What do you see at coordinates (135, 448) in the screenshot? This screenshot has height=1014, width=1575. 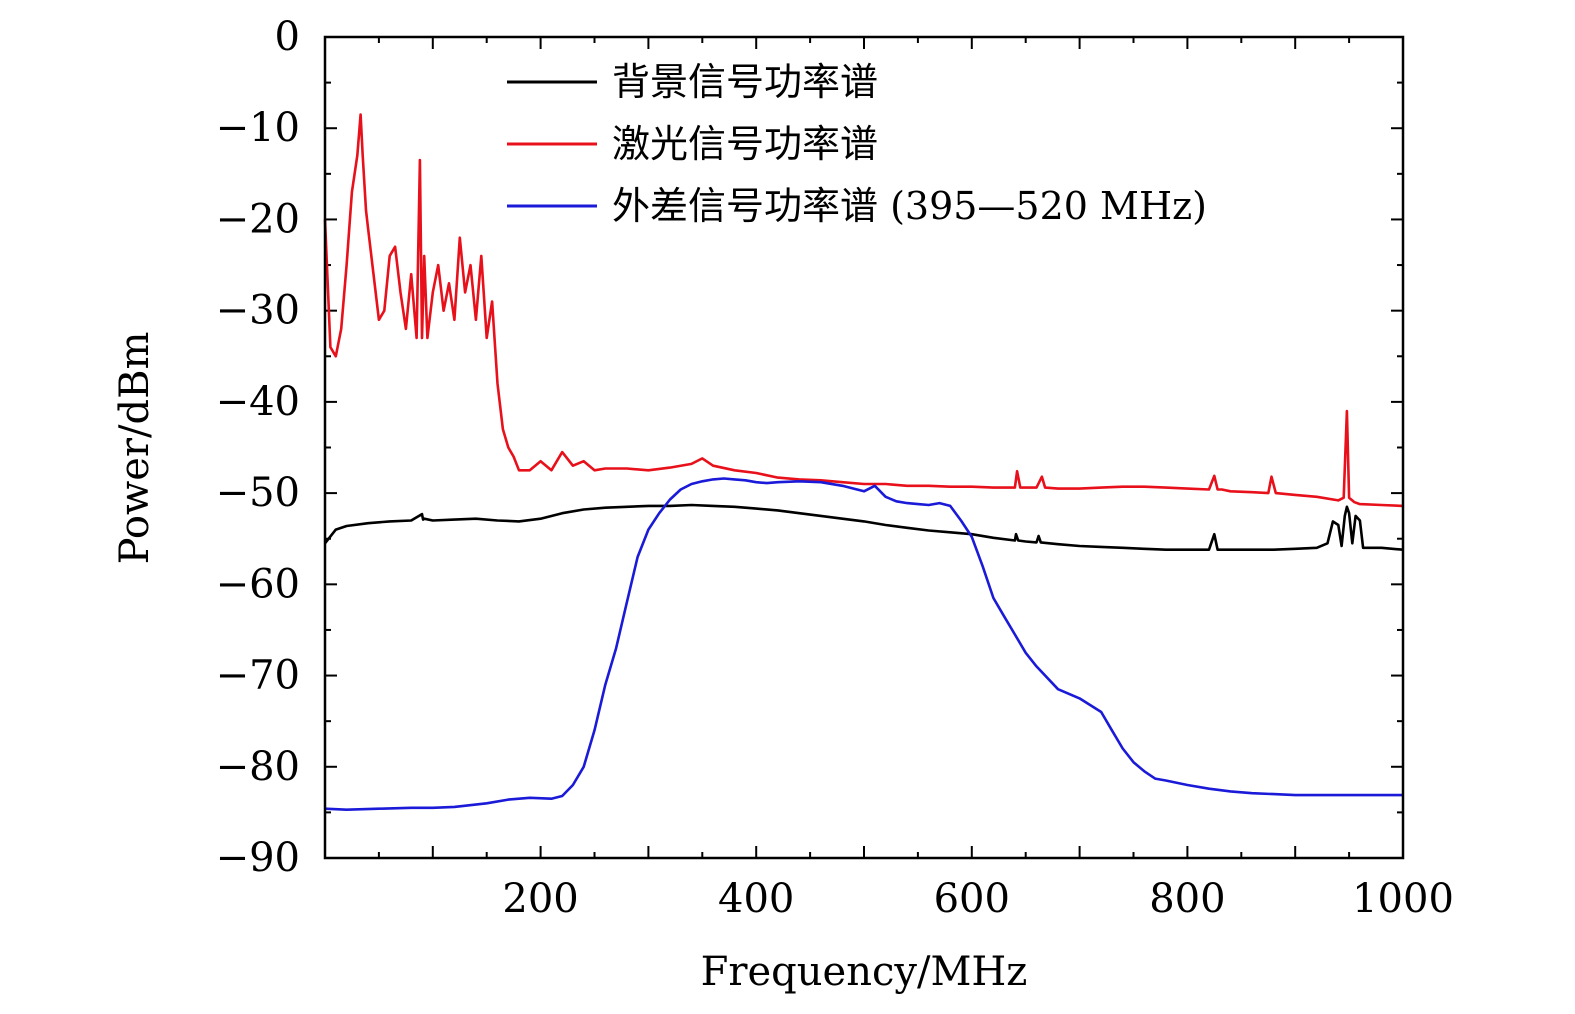 I see `y-axis-label: Power/dBm` at bounding box center [135, 448].